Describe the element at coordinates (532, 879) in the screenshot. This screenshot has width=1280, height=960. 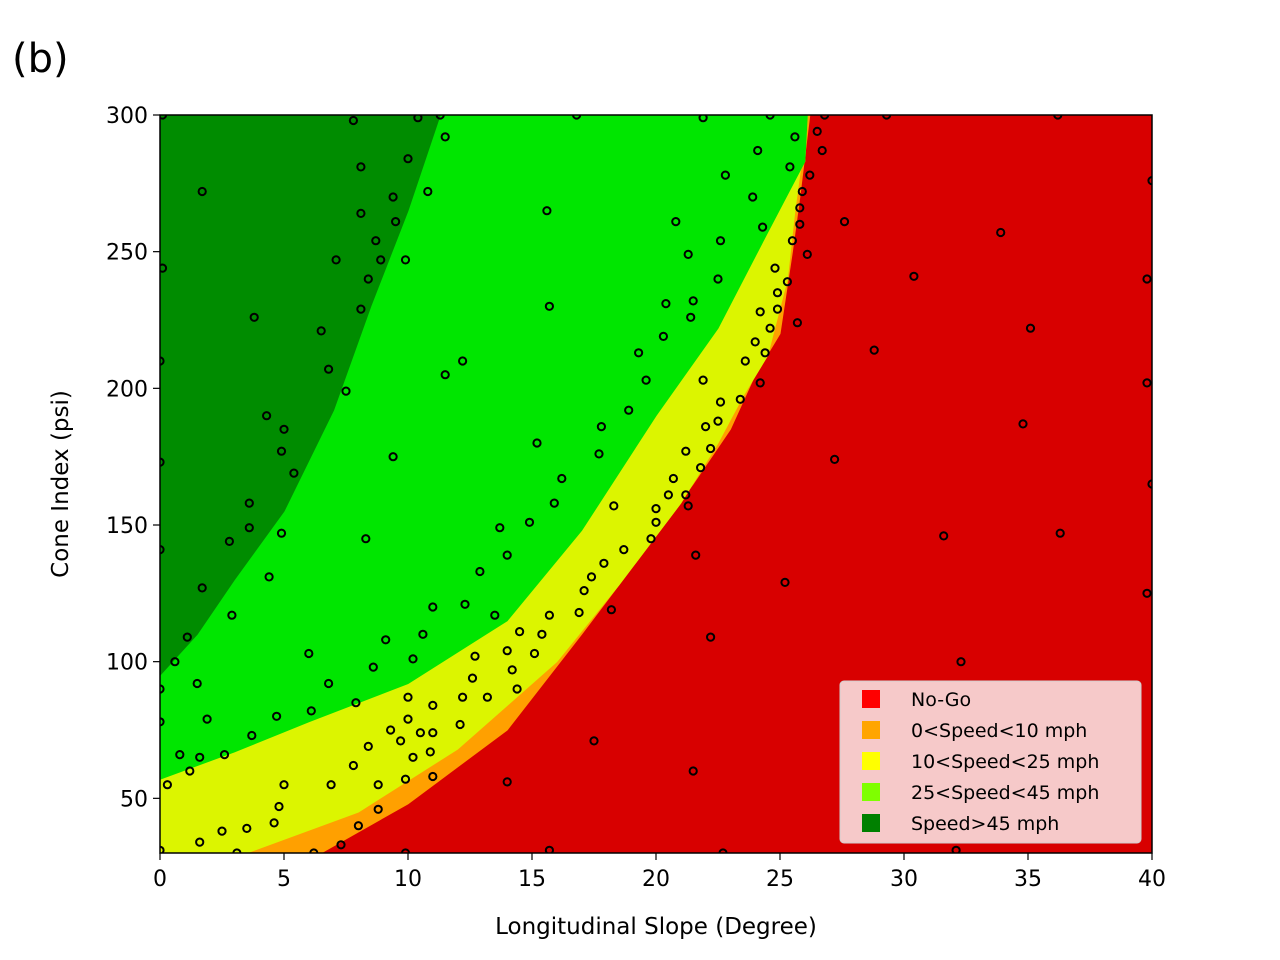
I see `x-tick-label: 15` at that location.